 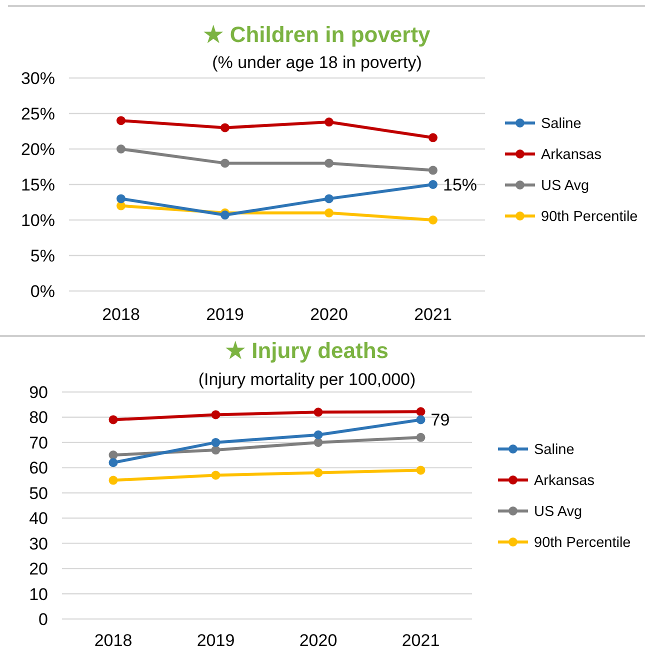 What do you see at coordinates (38, 493) in the screenshot?
I see `y-tick-label: 50` at bounding box center [38, 493].